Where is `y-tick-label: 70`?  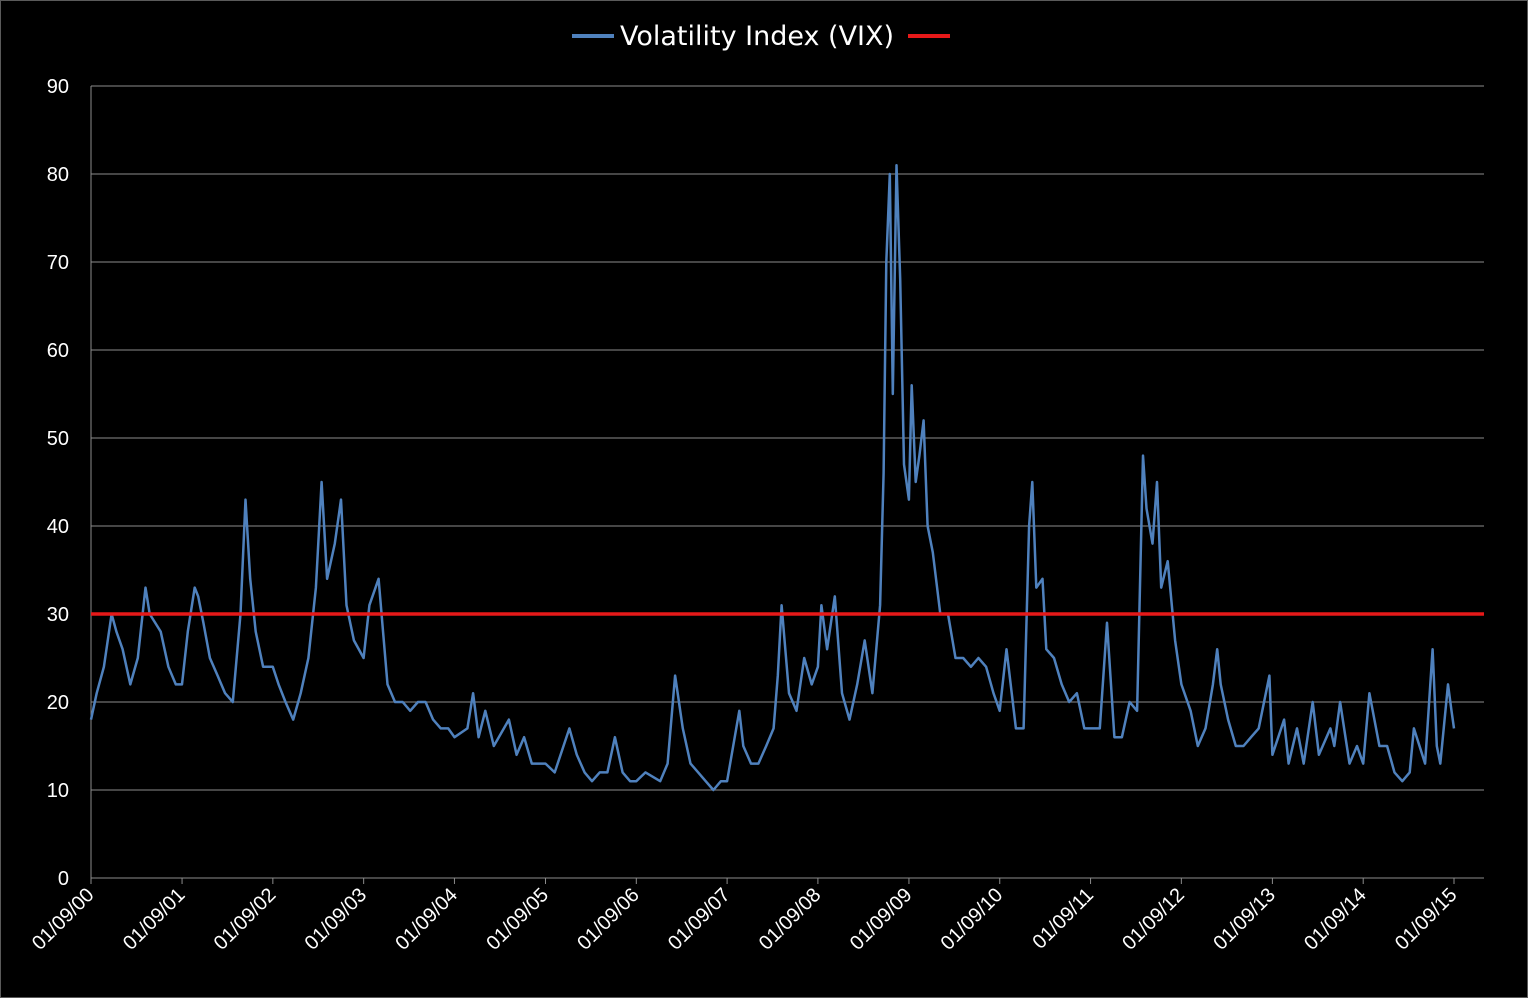 y-tick-label: 70 is located at coordinates (58, 263).